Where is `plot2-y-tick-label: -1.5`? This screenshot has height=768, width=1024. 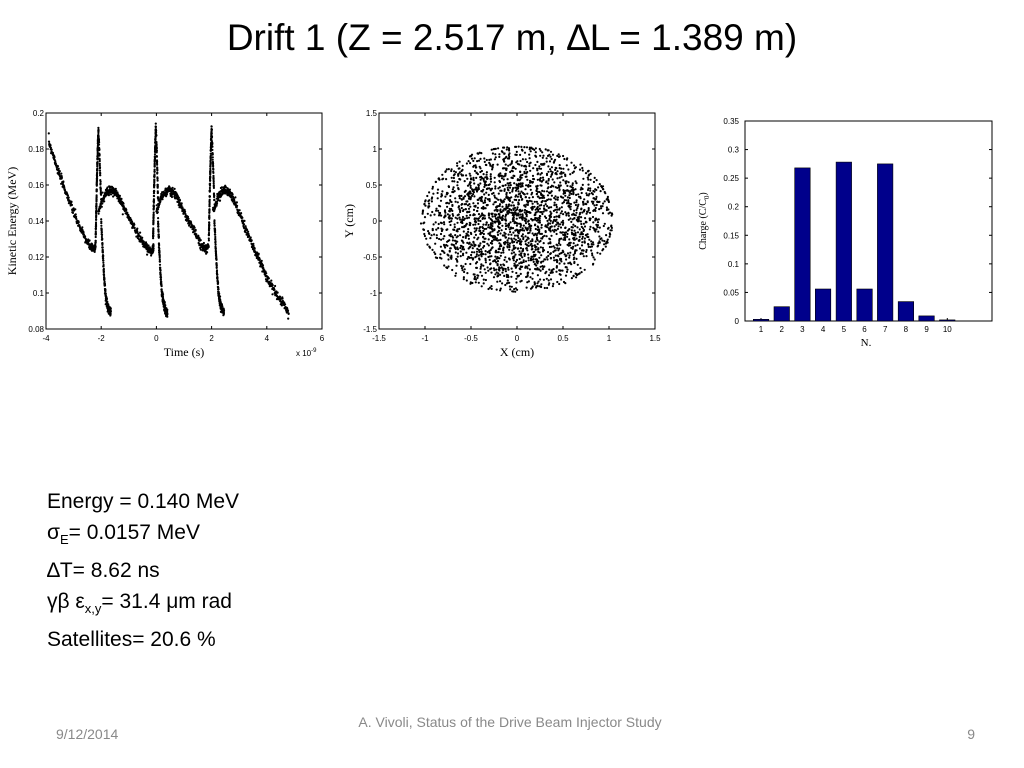
plot2-y-tick-label: -1.5 is located at coordinates (370, 329).